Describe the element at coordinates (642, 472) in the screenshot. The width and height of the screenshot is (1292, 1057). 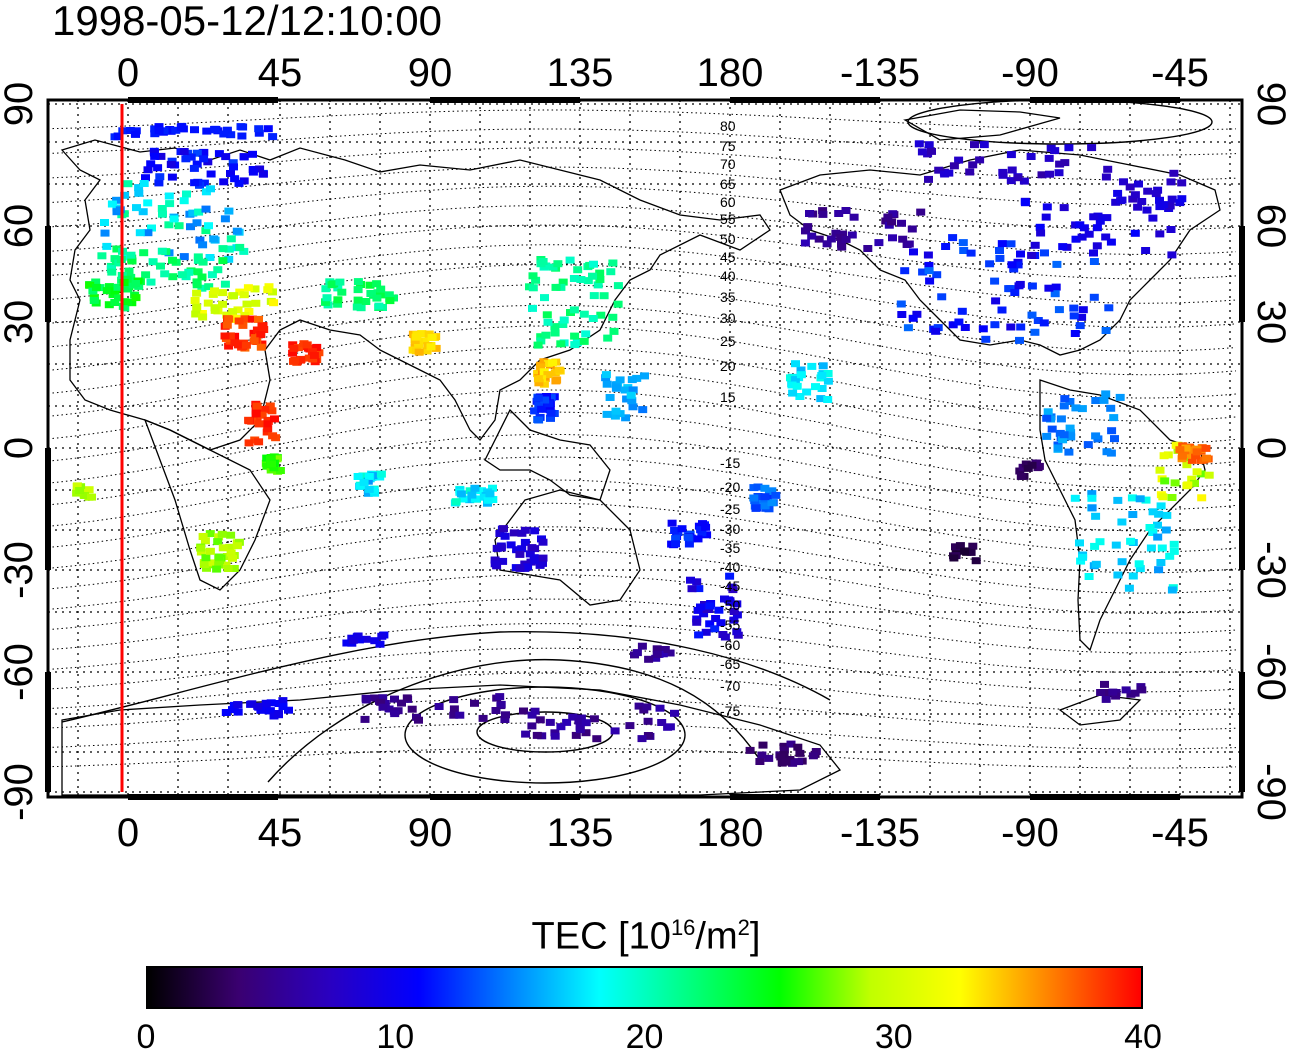
I see `contour-line` at that location.